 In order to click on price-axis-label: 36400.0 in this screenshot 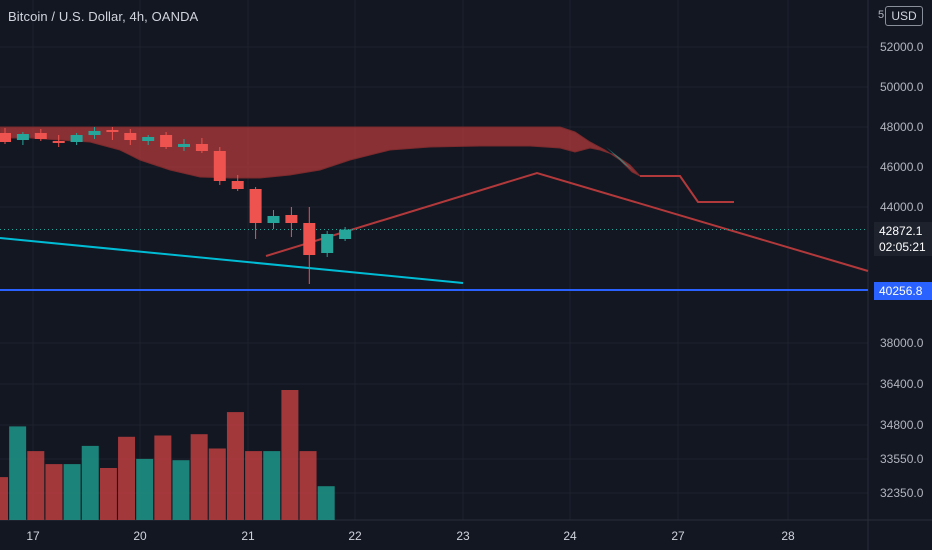, I will do `click(902, 384)`.